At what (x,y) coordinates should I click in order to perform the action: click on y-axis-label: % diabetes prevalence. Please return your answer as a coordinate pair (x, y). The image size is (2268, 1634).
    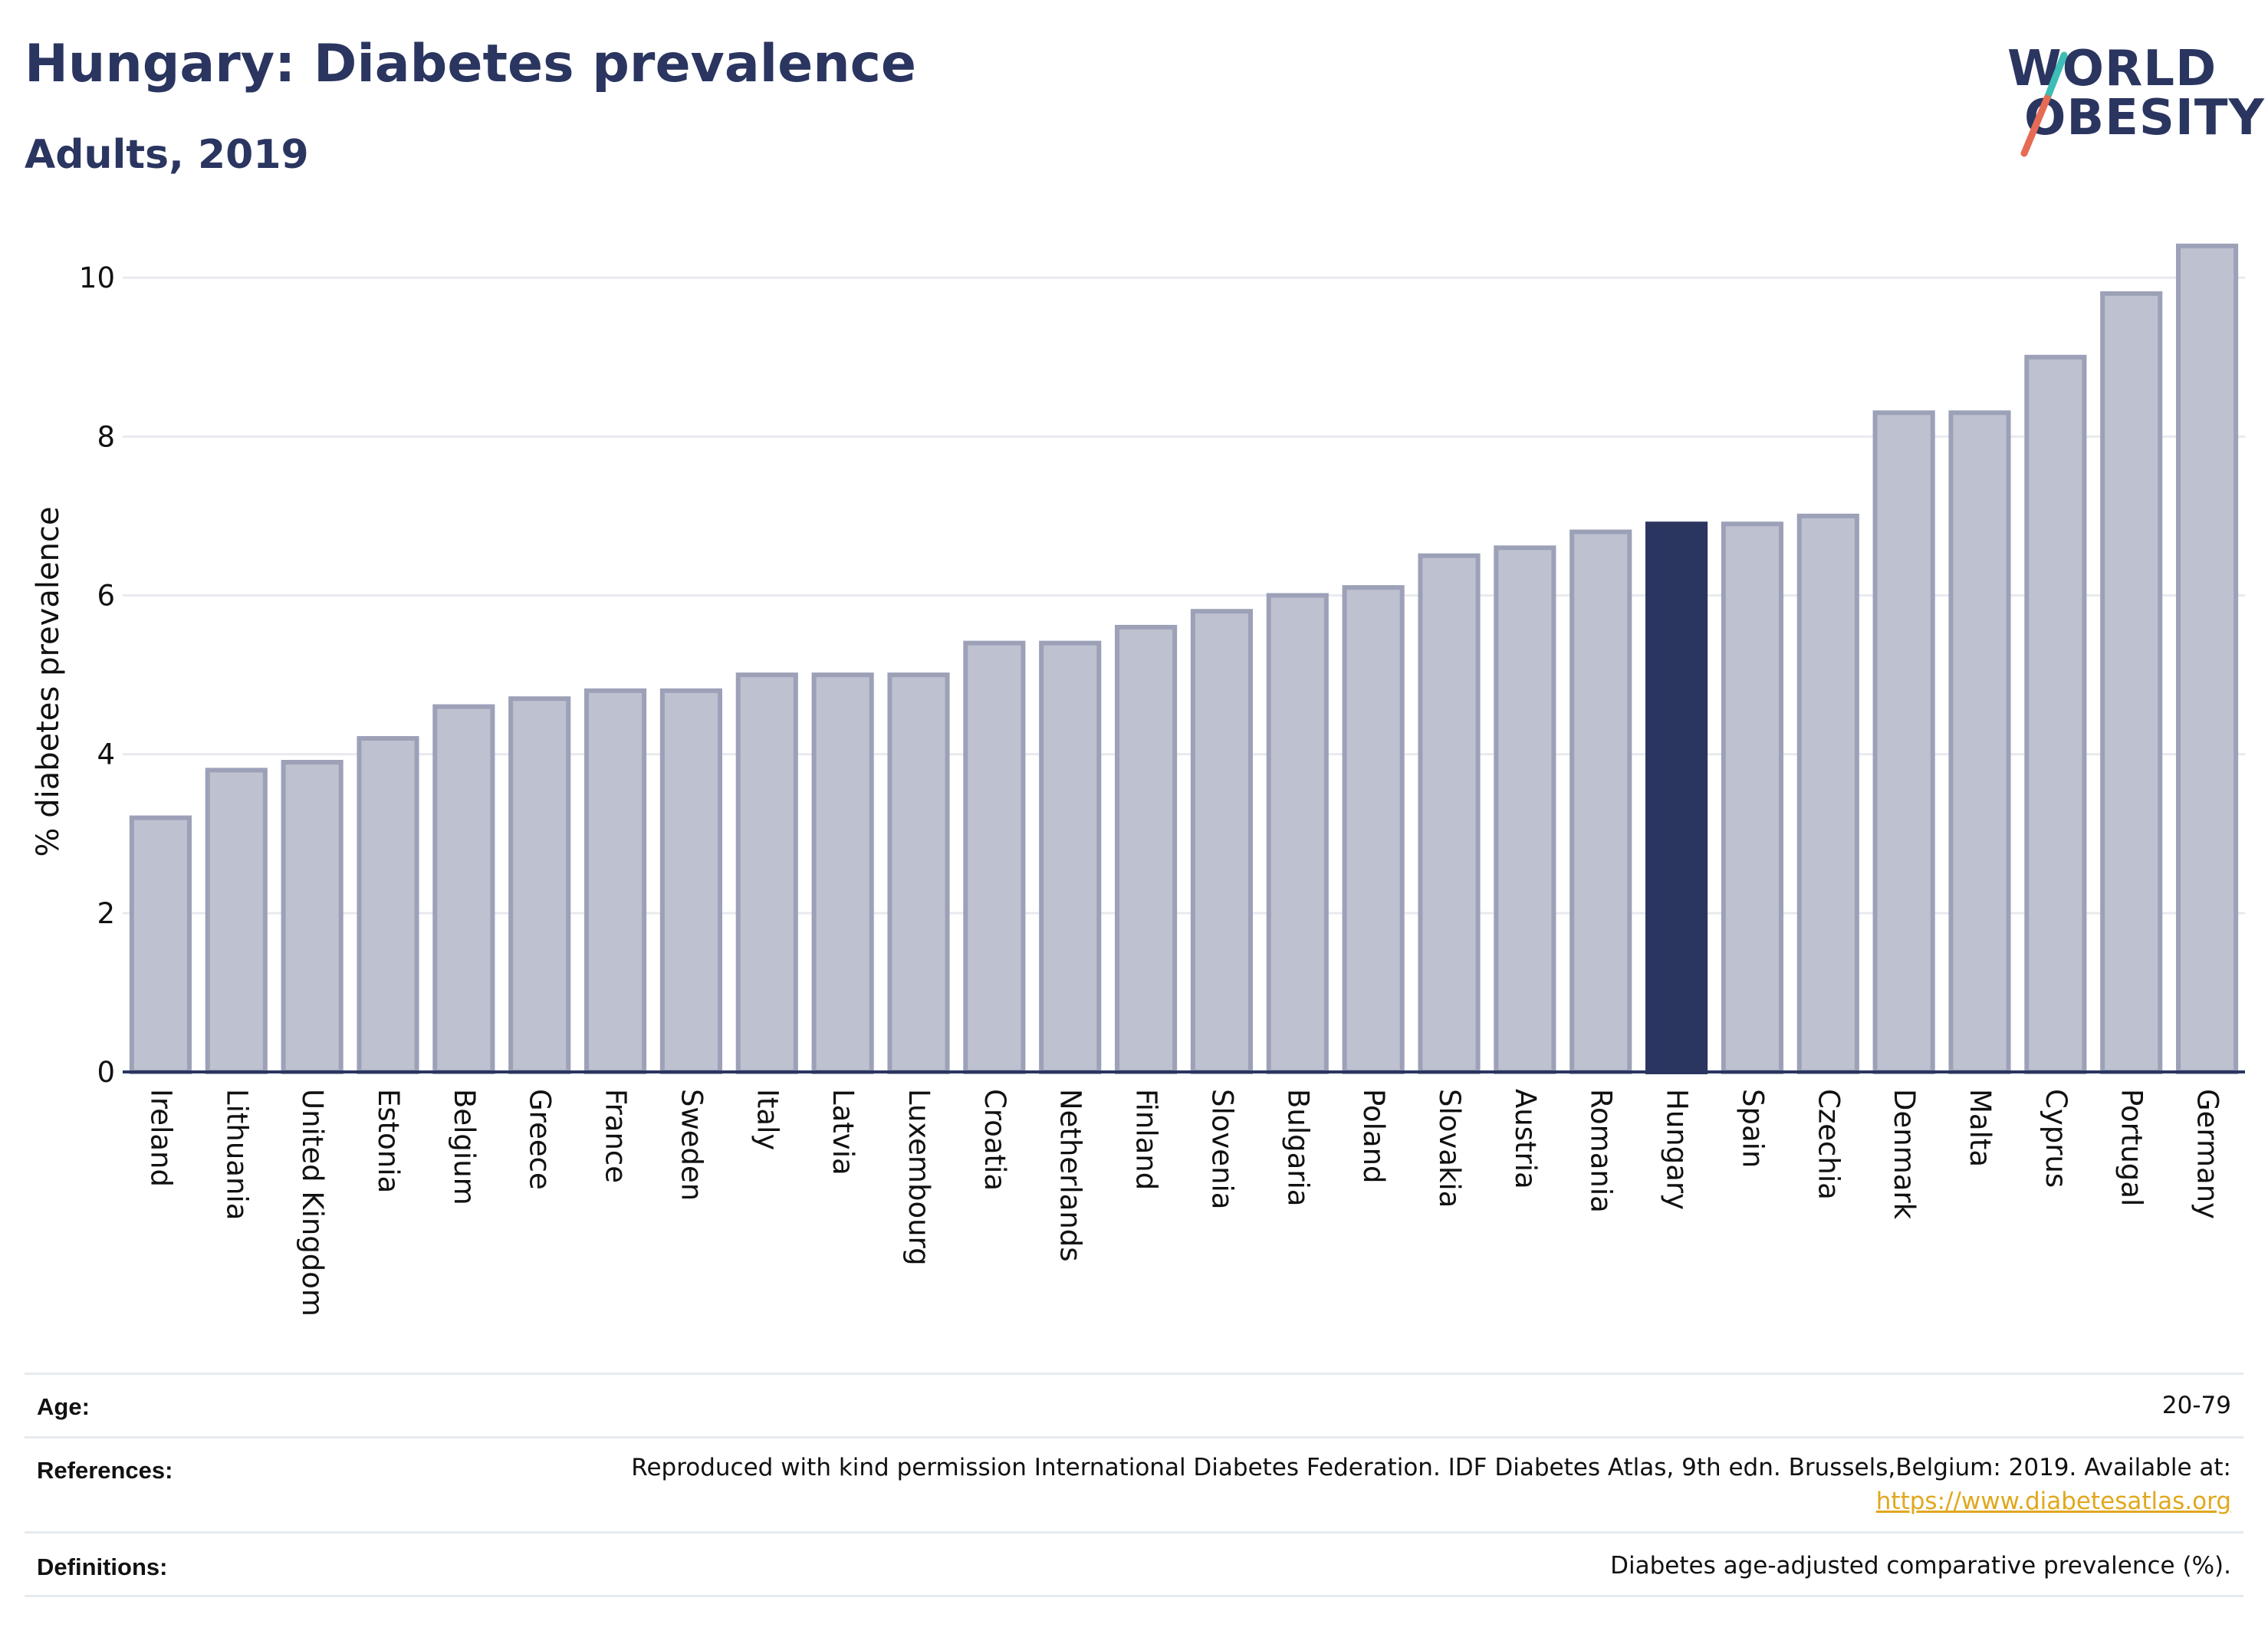
    Looking at the image, I should click on (48, 681).